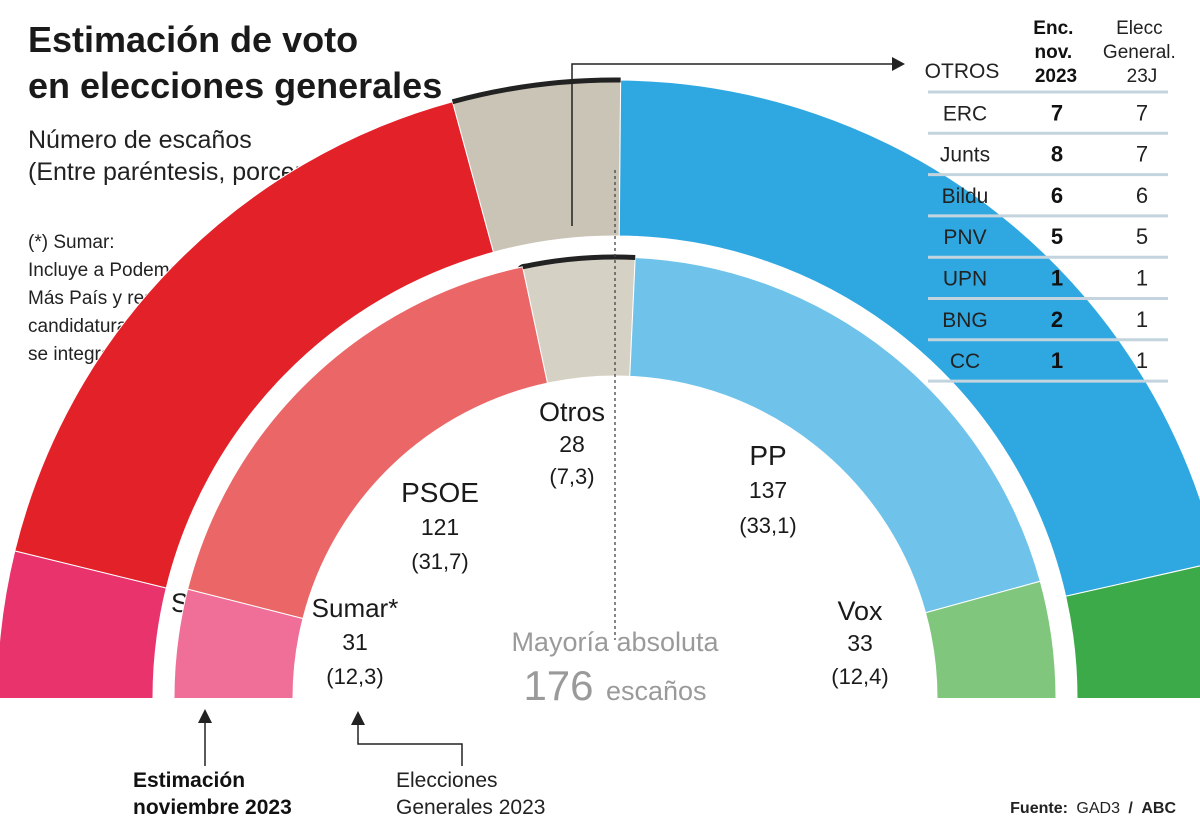 This screenshot has width=1200, height=840. I want to click on table-cell-enc: 2, so click(1057, 319).